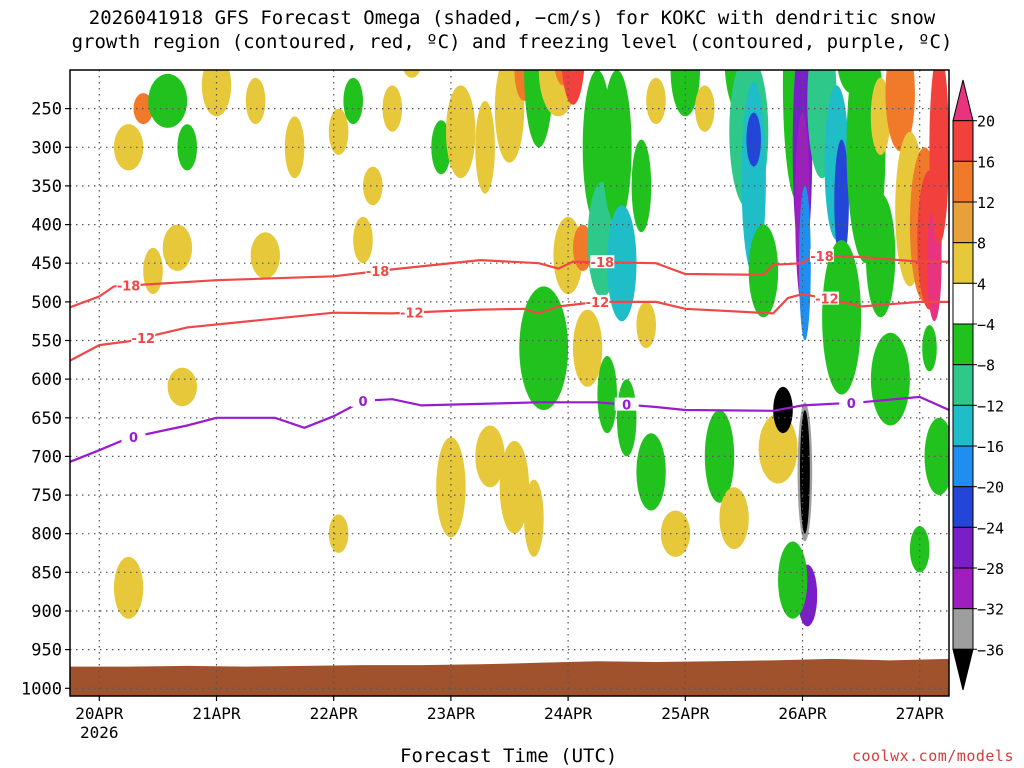 The width and height of the screenshot is (1024, 768). What do you see at coordinates (46, 573) in the screenshot?
I see `y-tick-label: 850` at bounding box center [46, 573].